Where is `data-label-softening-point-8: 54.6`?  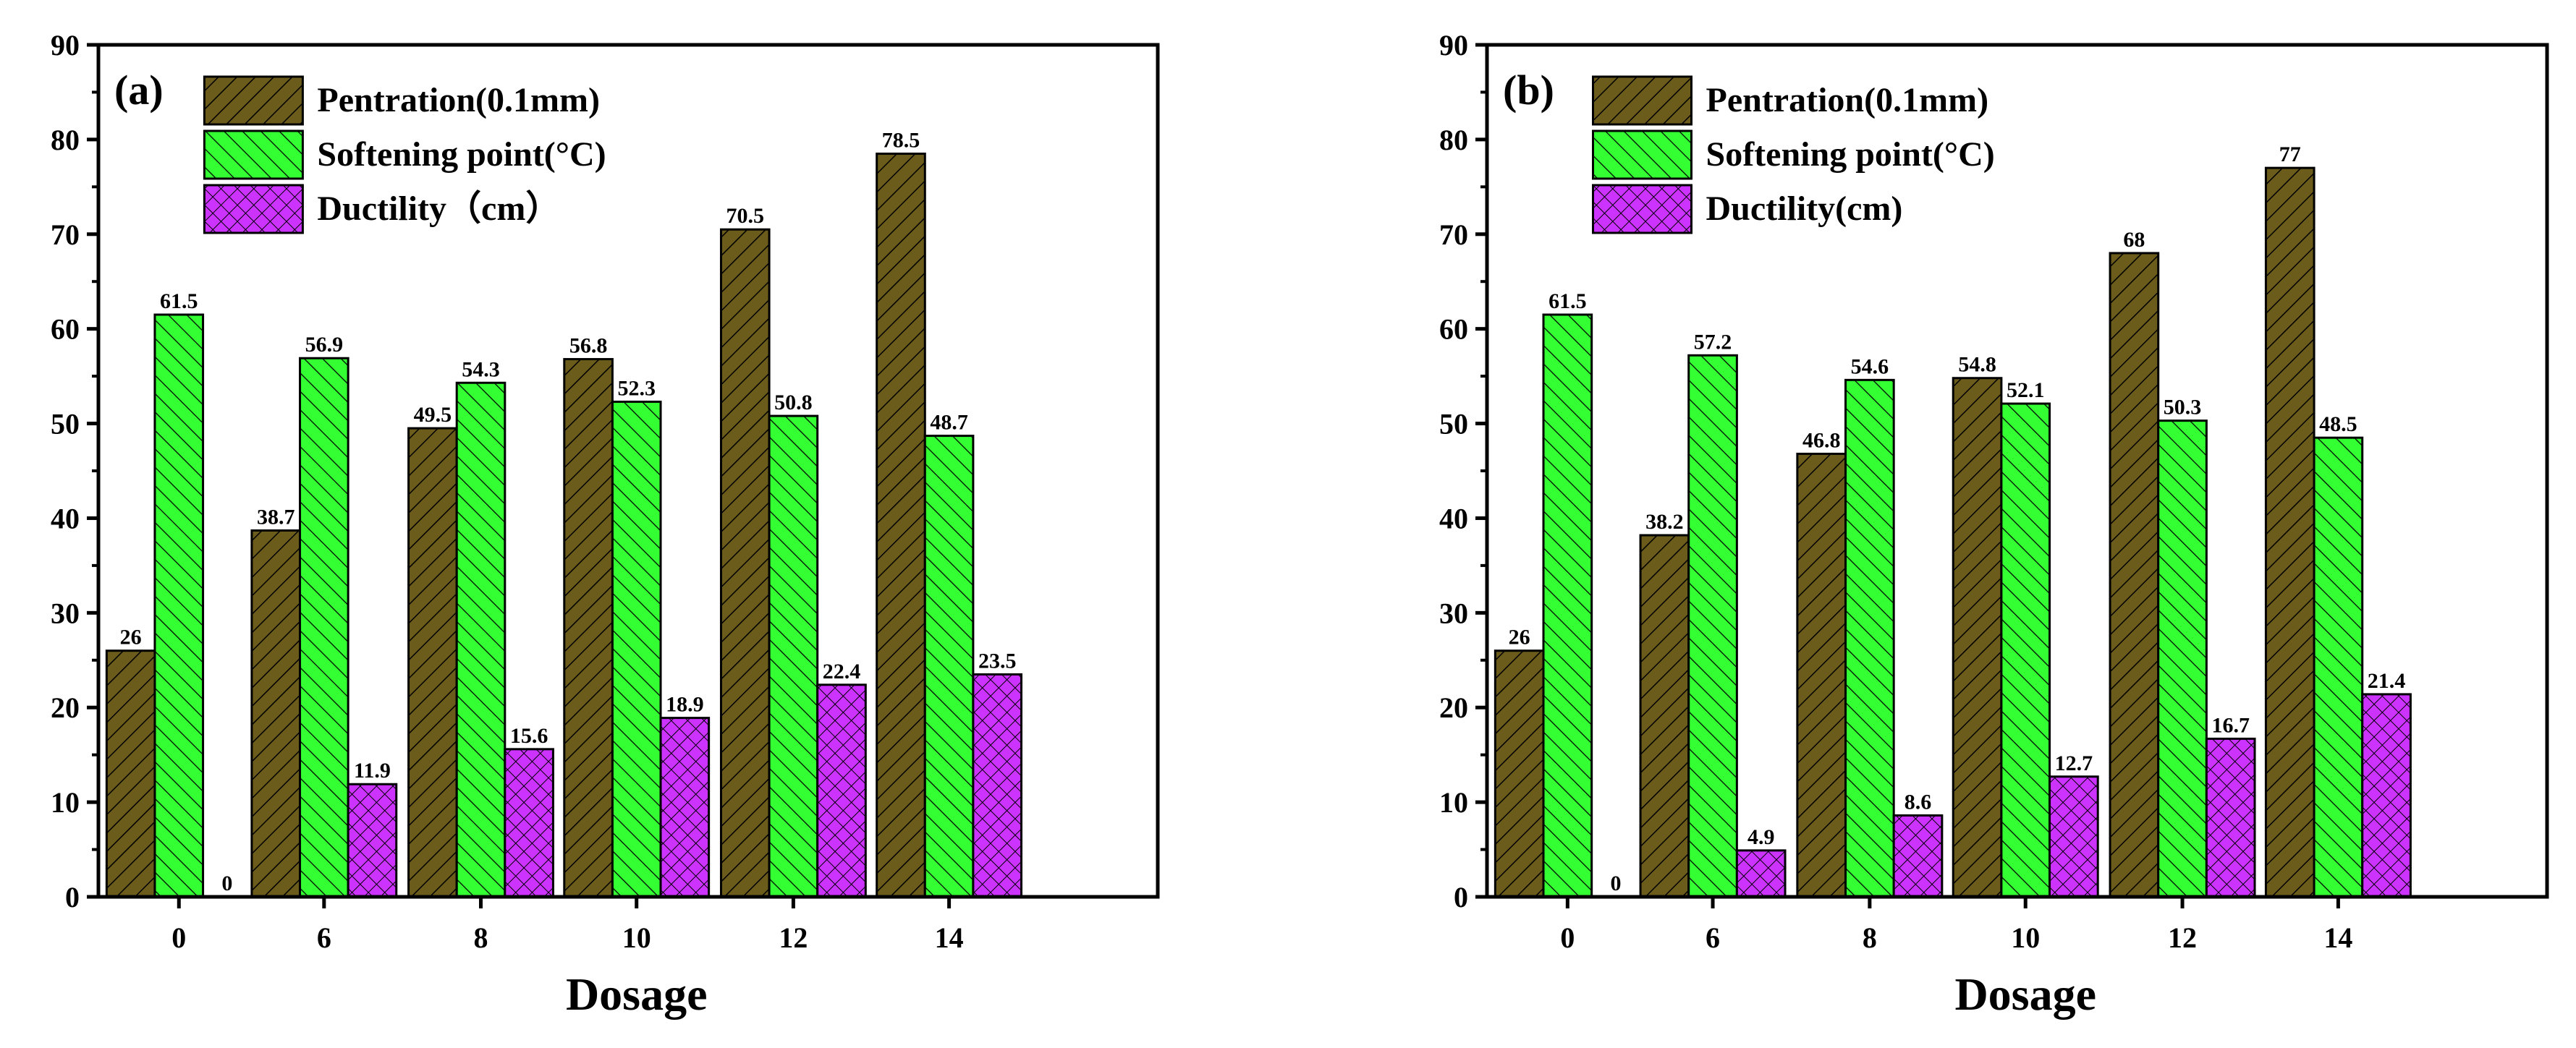
data-label-softening-point-8: 54.6 is located at coordinates (1870, 366).